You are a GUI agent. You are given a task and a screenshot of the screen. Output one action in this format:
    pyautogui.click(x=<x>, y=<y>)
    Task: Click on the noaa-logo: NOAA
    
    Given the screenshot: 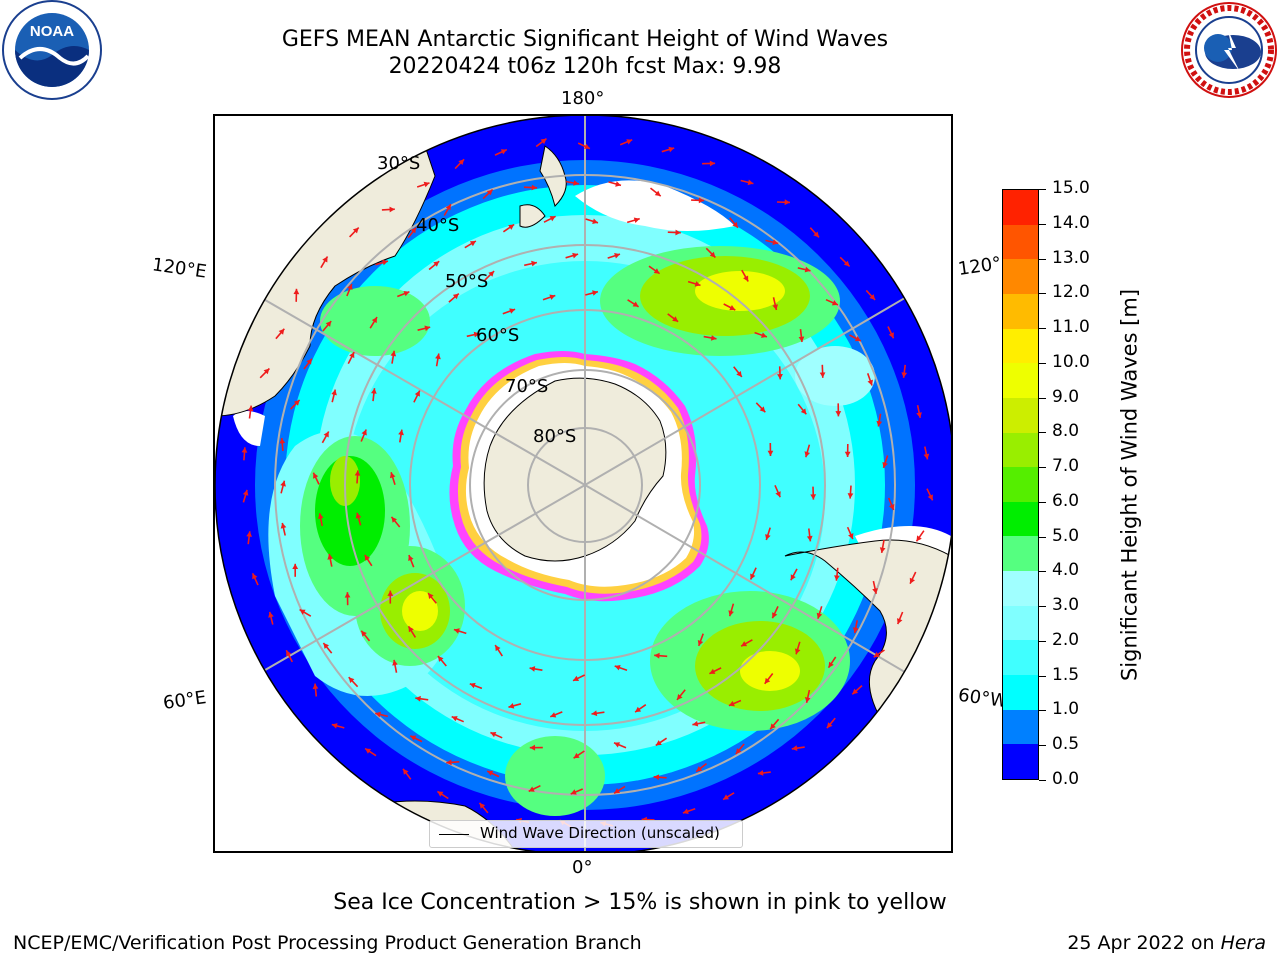 What is the action you would take?
    pyautogui.click(x=52, y=52)
    